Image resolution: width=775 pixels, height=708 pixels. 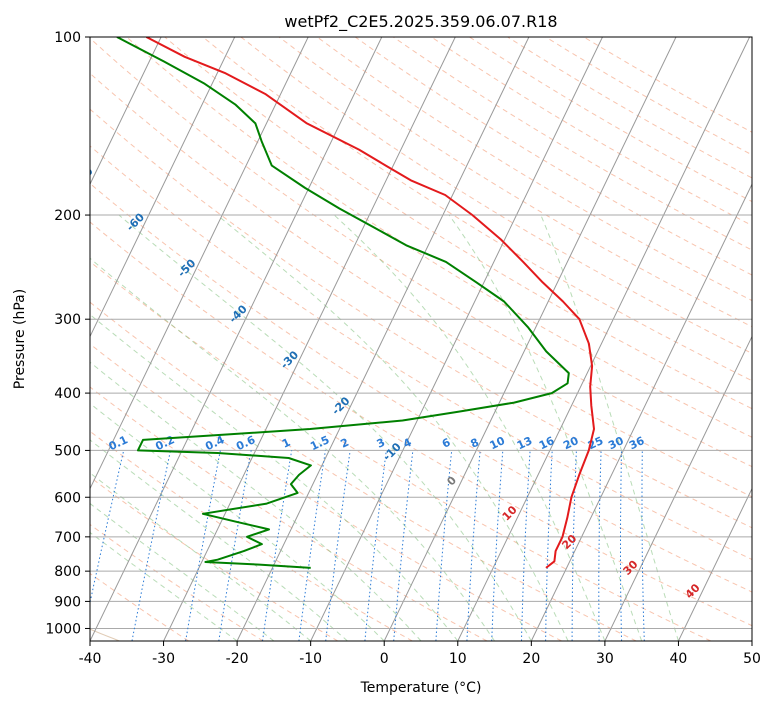 What do you see at coordinates (531, 659) in the screenshot?
I see `x-tick-label: 20` at bounding box center [531, 659].